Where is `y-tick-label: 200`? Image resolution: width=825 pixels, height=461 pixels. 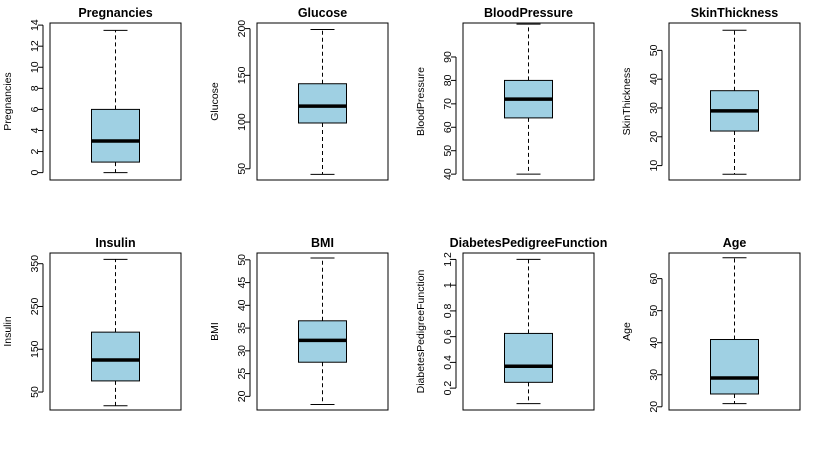
y-tick-label: 200 is located at coordinates (242, 29).